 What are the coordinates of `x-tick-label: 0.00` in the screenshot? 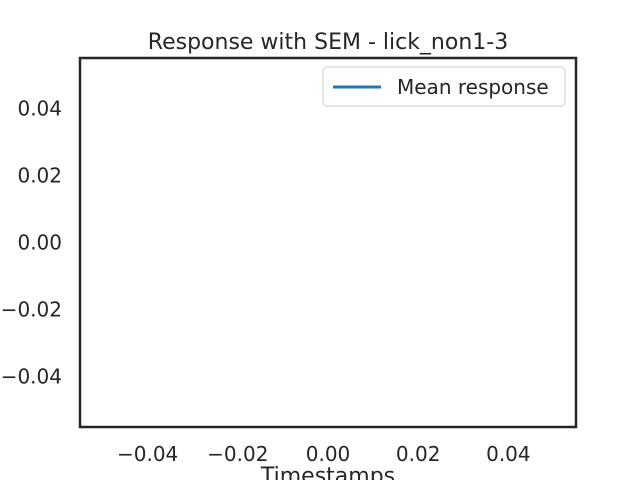 It's located at (328, 454).